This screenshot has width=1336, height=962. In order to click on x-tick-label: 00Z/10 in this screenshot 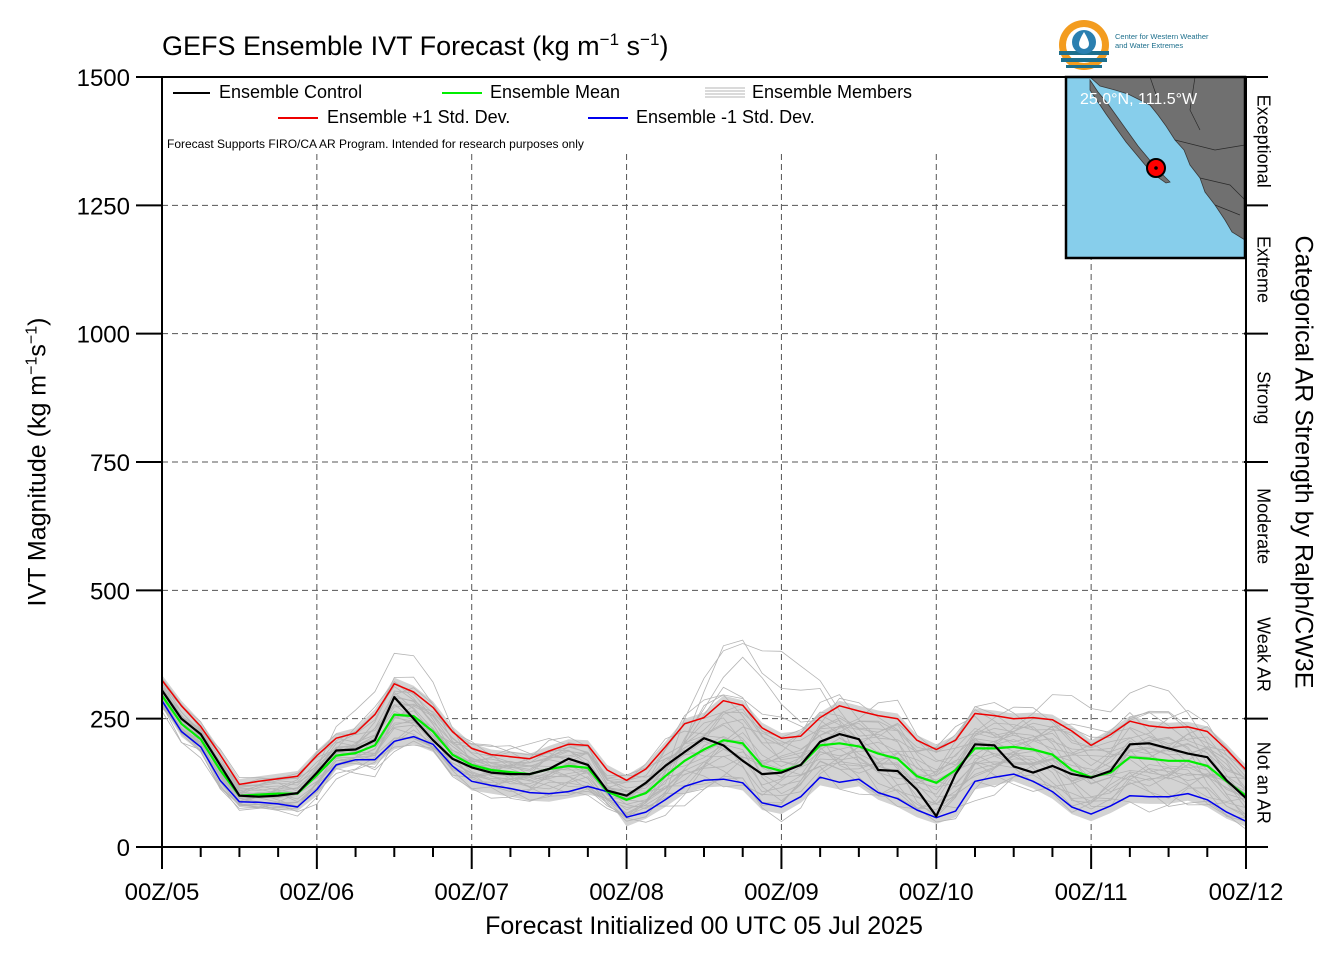, I will do `click(936, 892)`.